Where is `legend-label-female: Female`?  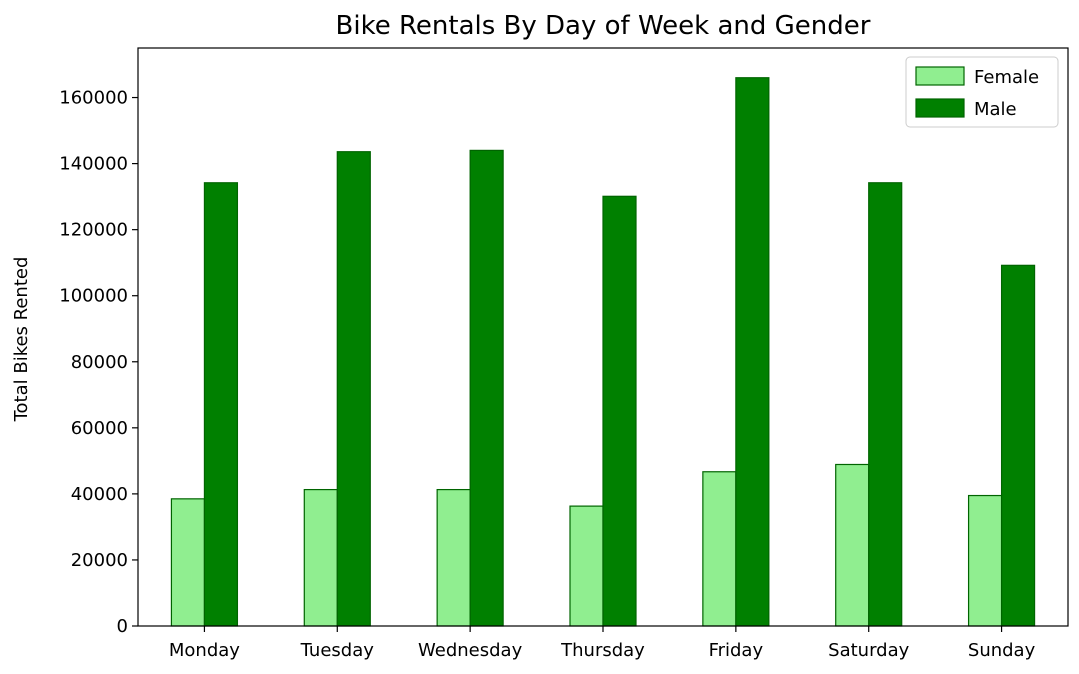 legend-label-female: Female is located at coordinates (1006, 77).